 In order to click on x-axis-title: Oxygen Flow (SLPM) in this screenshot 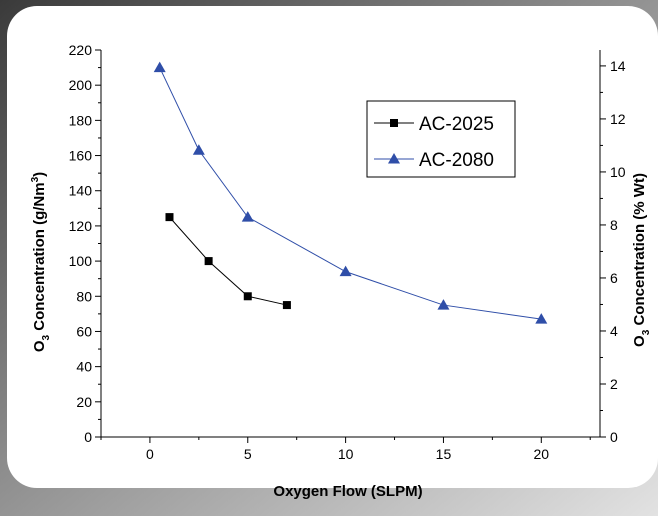, I will do `click(347, 491)`.